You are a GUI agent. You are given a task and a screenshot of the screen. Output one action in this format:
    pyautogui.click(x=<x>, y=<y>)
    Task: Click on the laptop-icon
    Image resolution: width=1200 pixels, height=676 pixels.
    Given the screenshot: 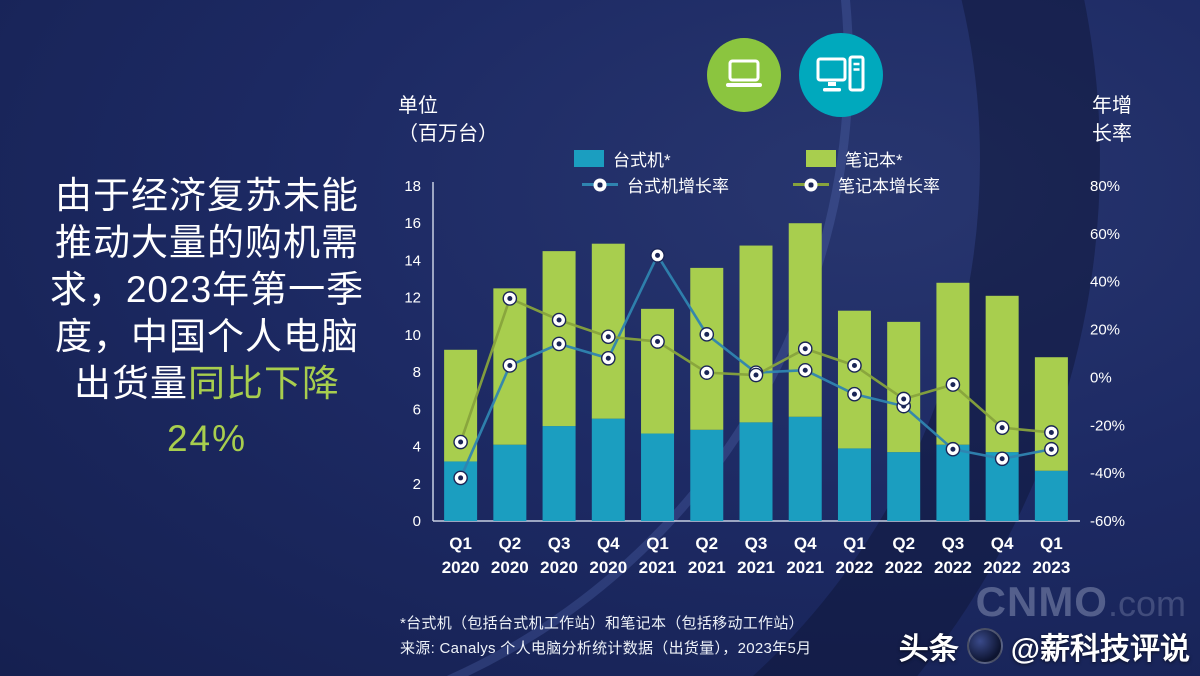 What is the action you would take?
    pyautogui.click(x=744, y=75)
    